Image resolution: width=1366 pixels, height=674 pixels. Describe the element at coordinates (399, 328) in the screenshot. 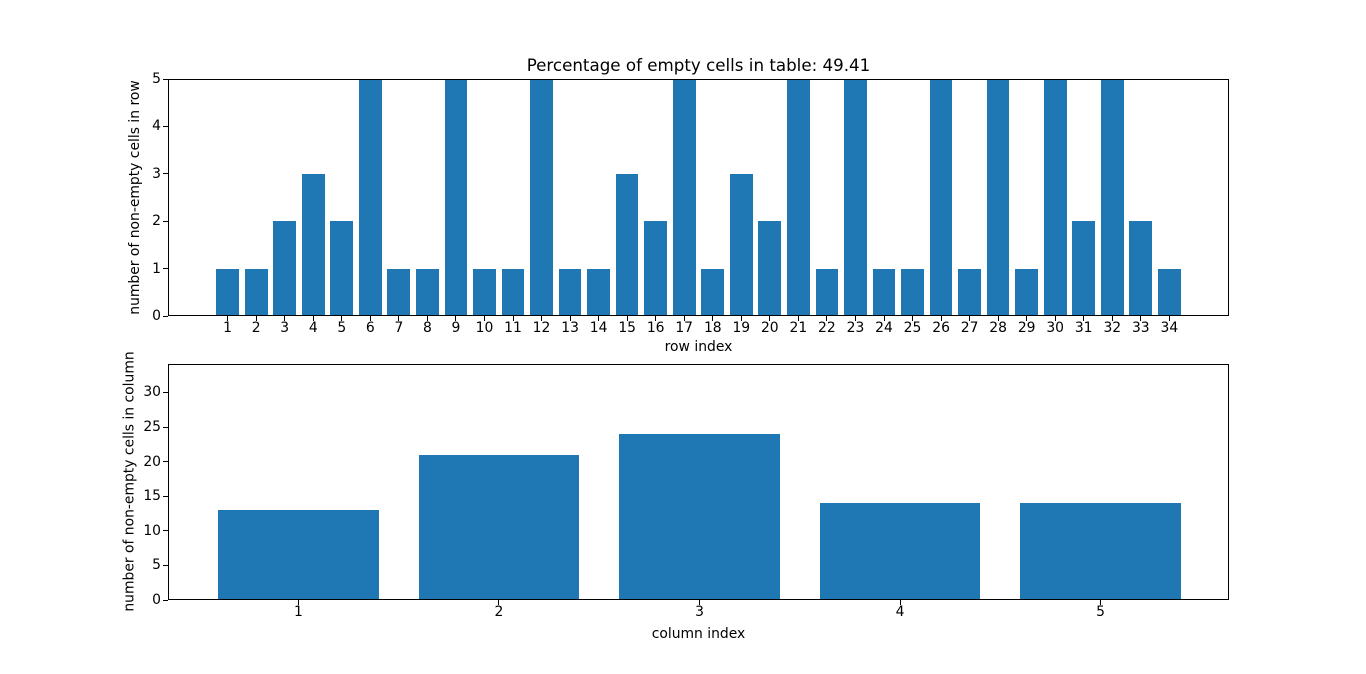

I see `x-tick-label: 7` at that location.